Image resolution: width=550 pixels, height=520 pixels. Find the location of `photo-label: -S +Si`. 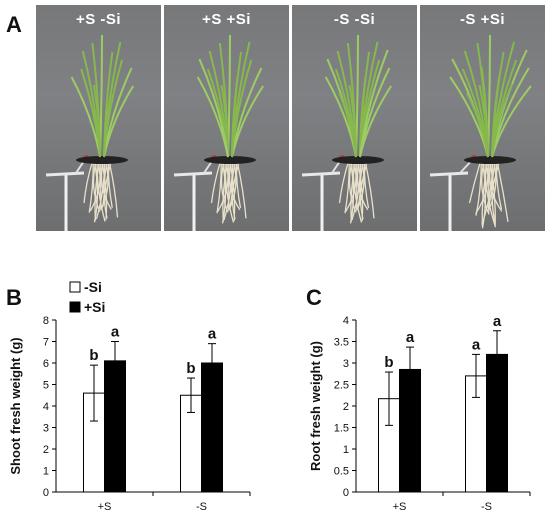

photo-label: -S +Si is located at coordinates (482, 19).